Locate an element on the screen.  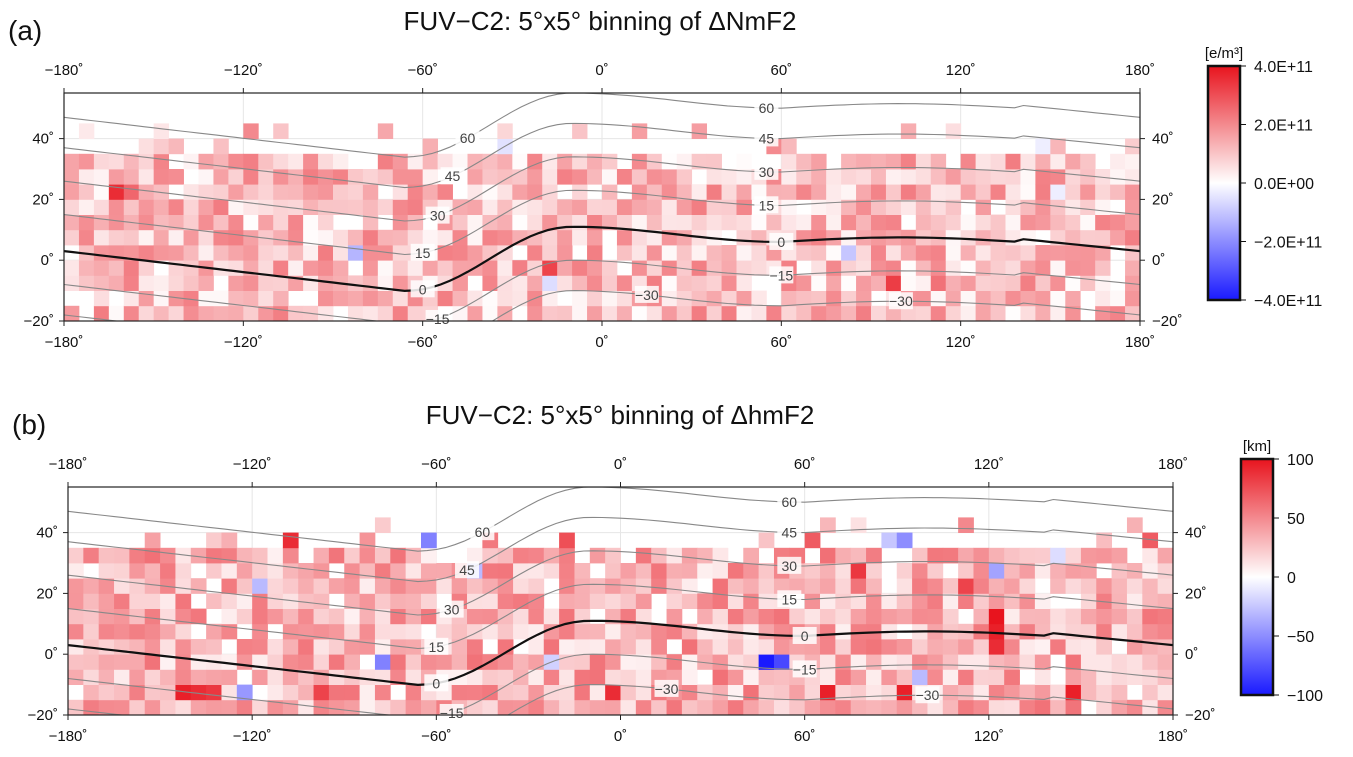
contour-label: 30 is located at coordinates (767, 172).